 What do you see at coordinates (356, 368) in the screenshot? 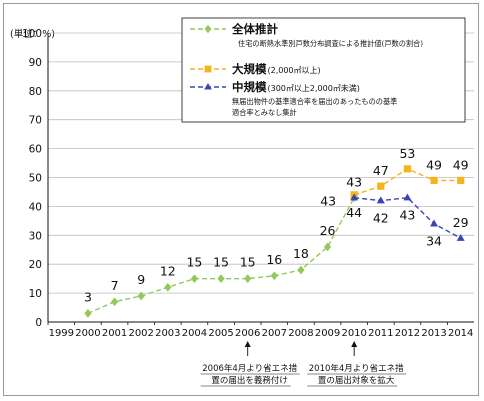
I see `annotation-text: 2010年4月より省エネ措` at bounding box center [356, 368].